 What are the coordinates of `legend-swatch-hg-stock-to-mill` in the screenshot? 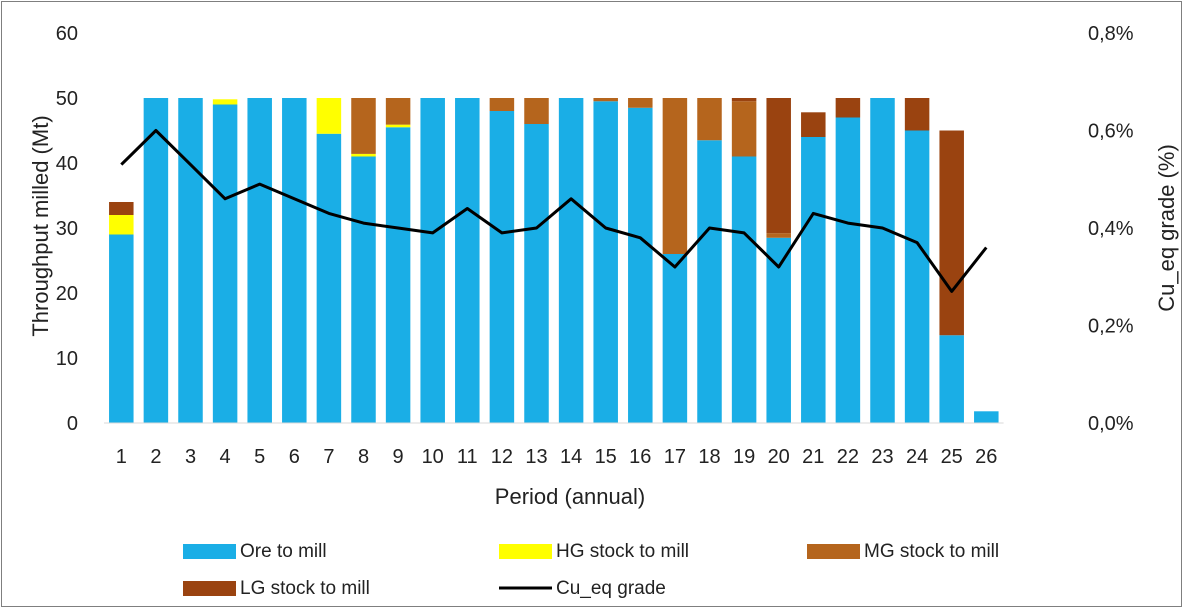 It's located at (525, 551).